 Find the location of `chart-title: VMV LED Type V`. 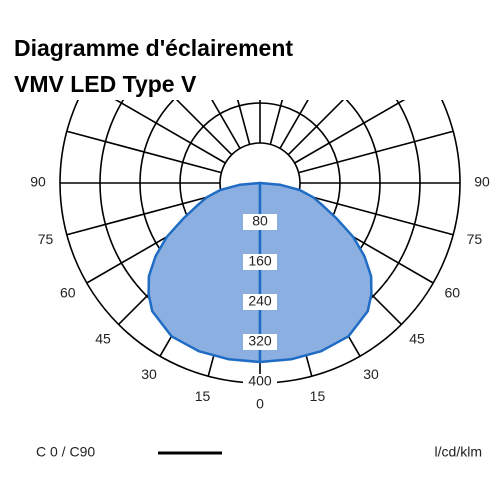

chart-title: VMV LED Type V is located at coordinates (105, 84).